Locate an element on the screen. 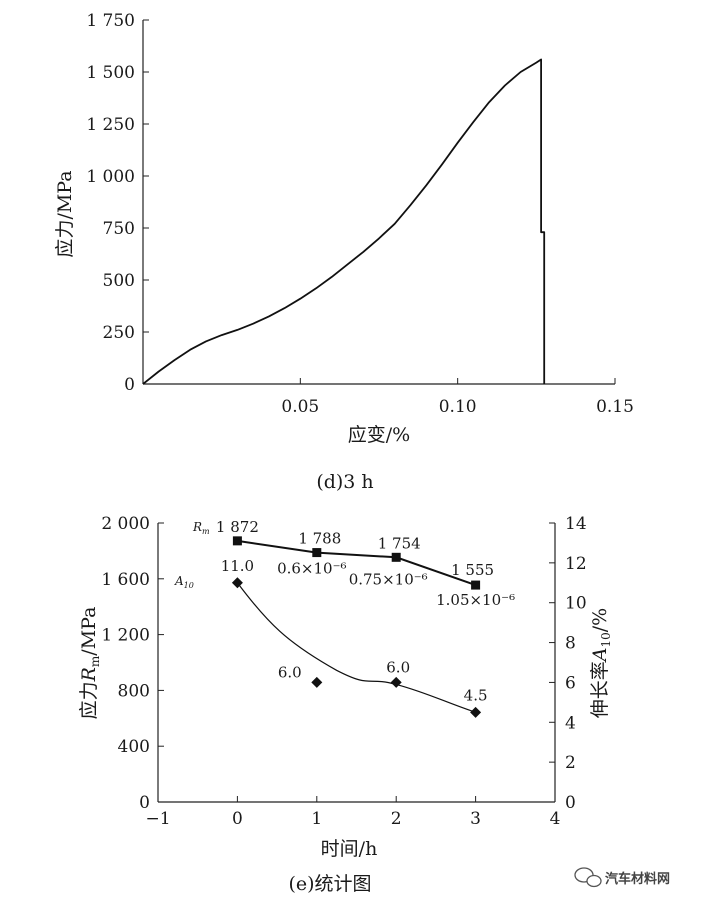 The width and height of the screenshot is (710, 905). left-y-tick-label: 1 600 is located at coordinates (125, 580).